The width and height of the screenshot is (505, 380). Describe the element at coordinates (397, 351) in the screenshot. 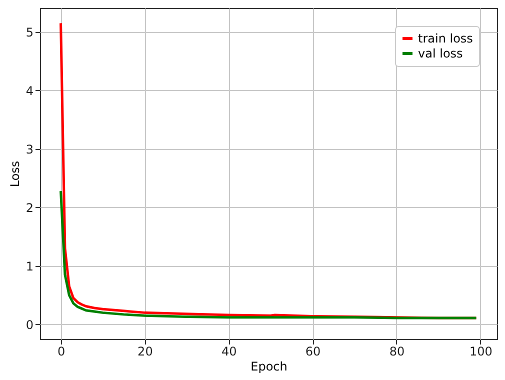

I see `x-tick-label: 80` at that location.